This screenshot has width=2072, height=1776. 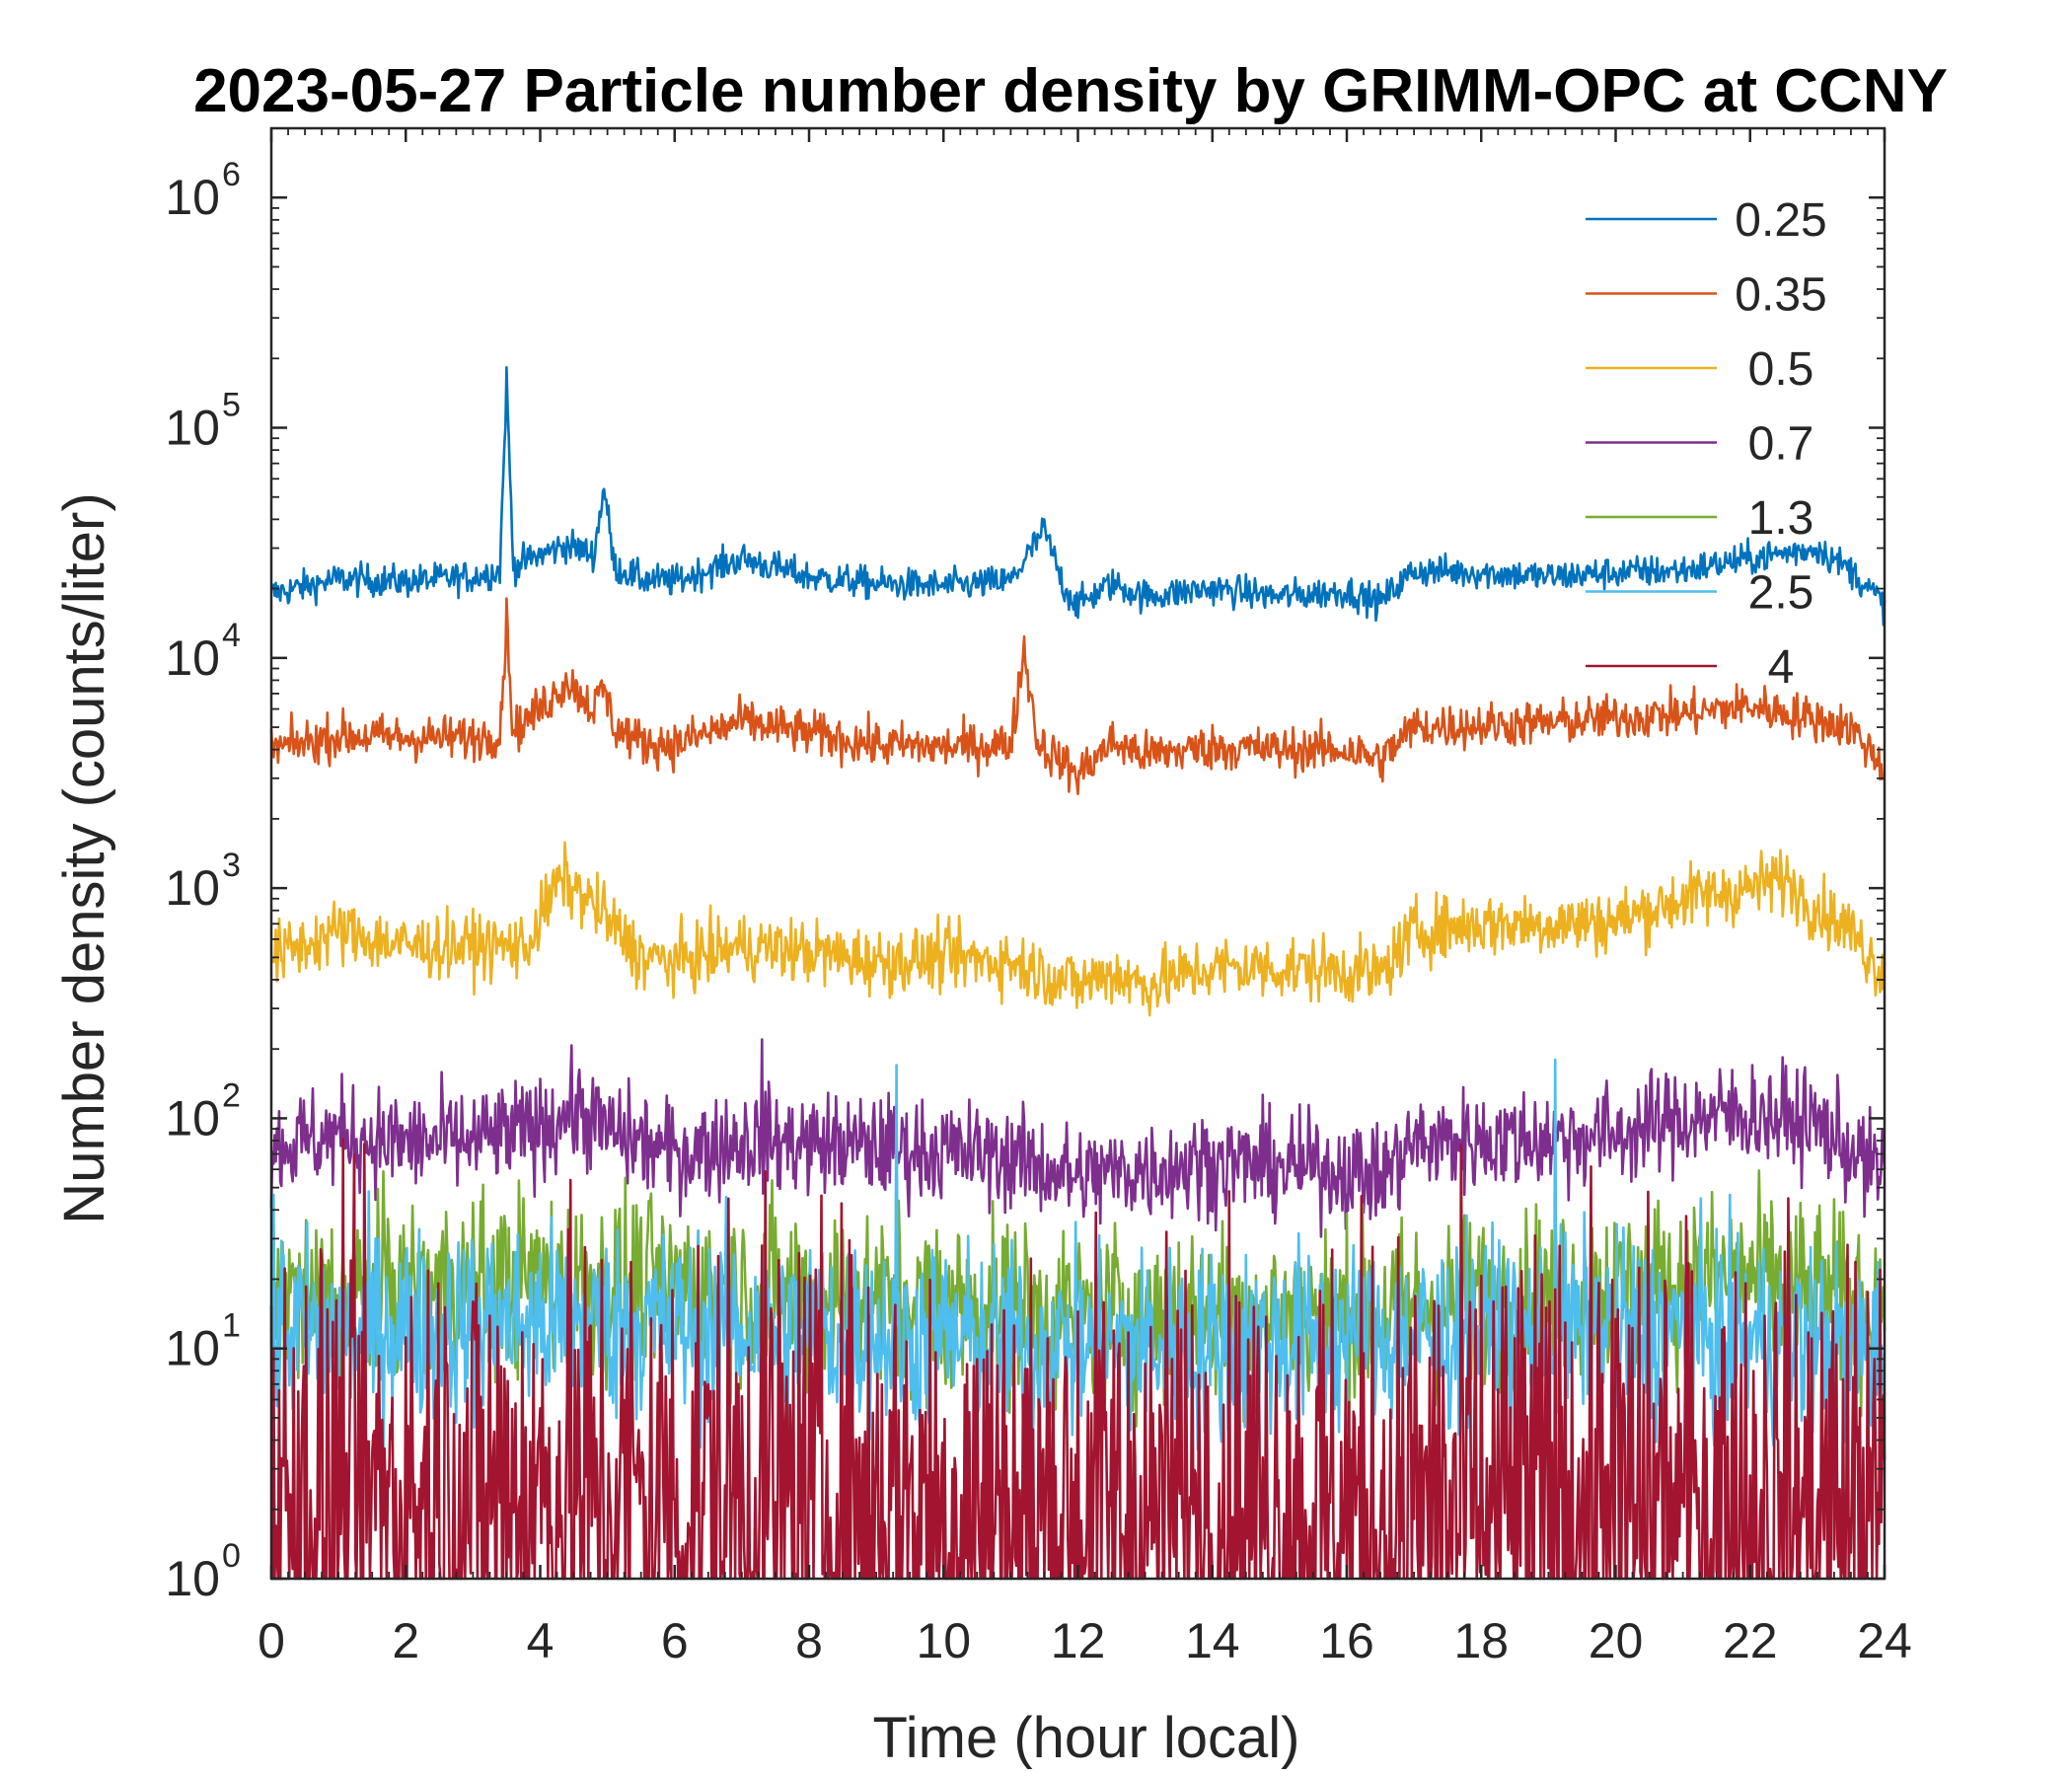 I want to click on x-tick-label: 4, so click(x=541, y=1640).